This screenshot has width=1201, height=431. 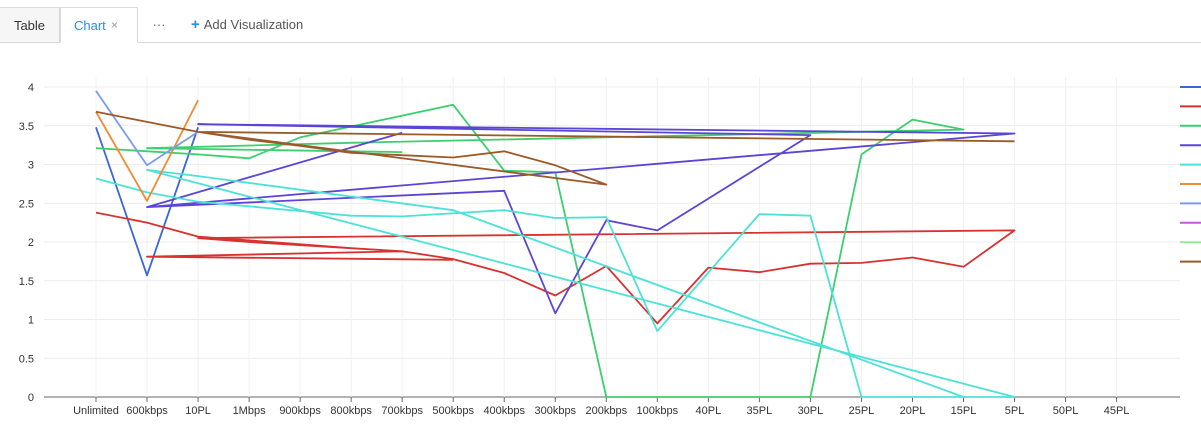 I want to click on y-axis: 0 0.5 1 1.5 2 2.5 3 3.5 4, so click(x=26, y=243).